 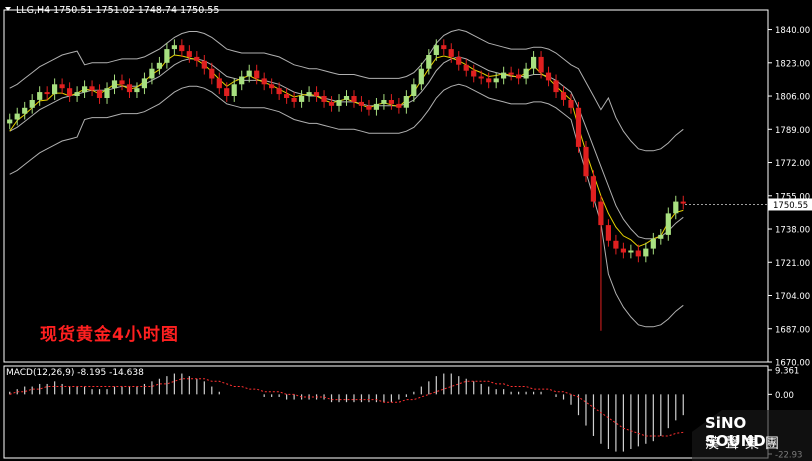 I want to click on price-tick-label: 1670.00, so click(x=792, y=364).